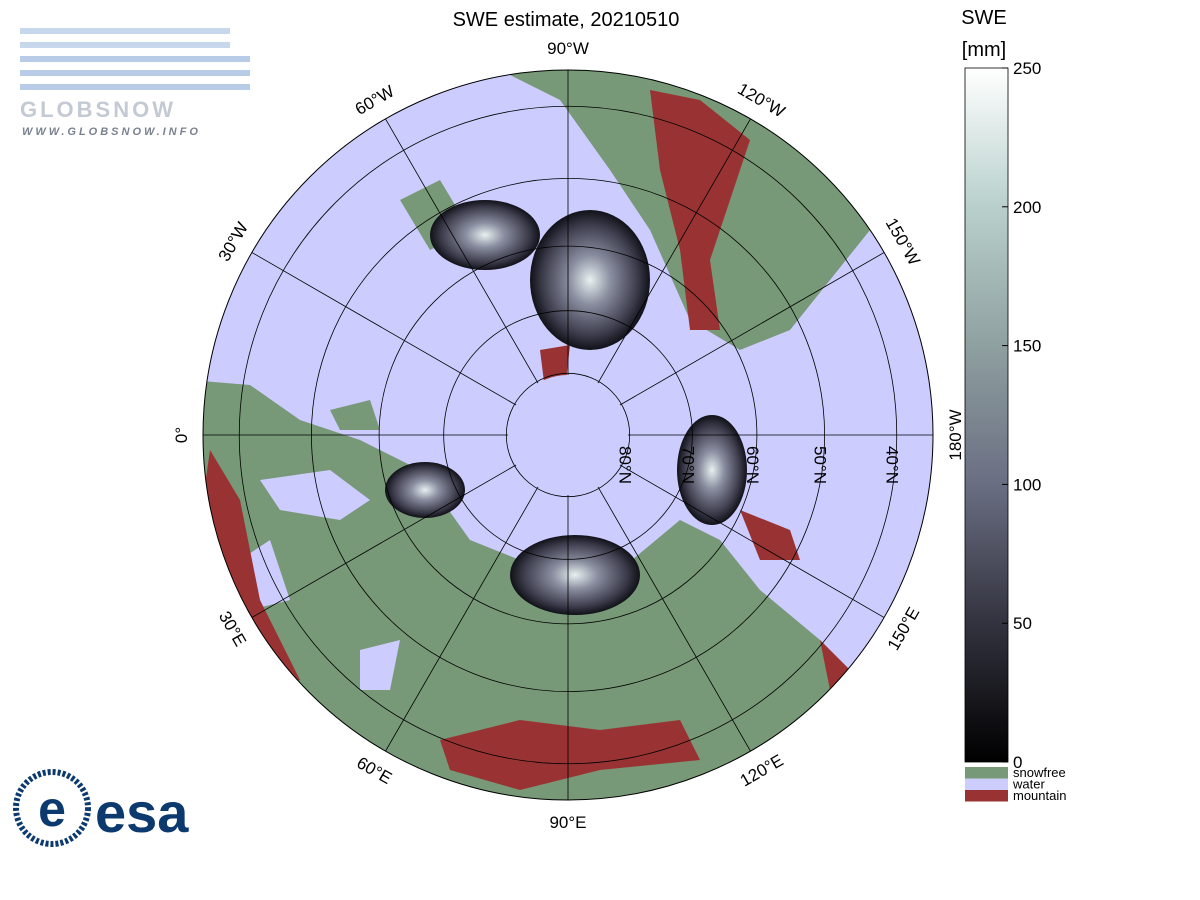  I want to click on longitude-label: 90°E, so click(567, 822).